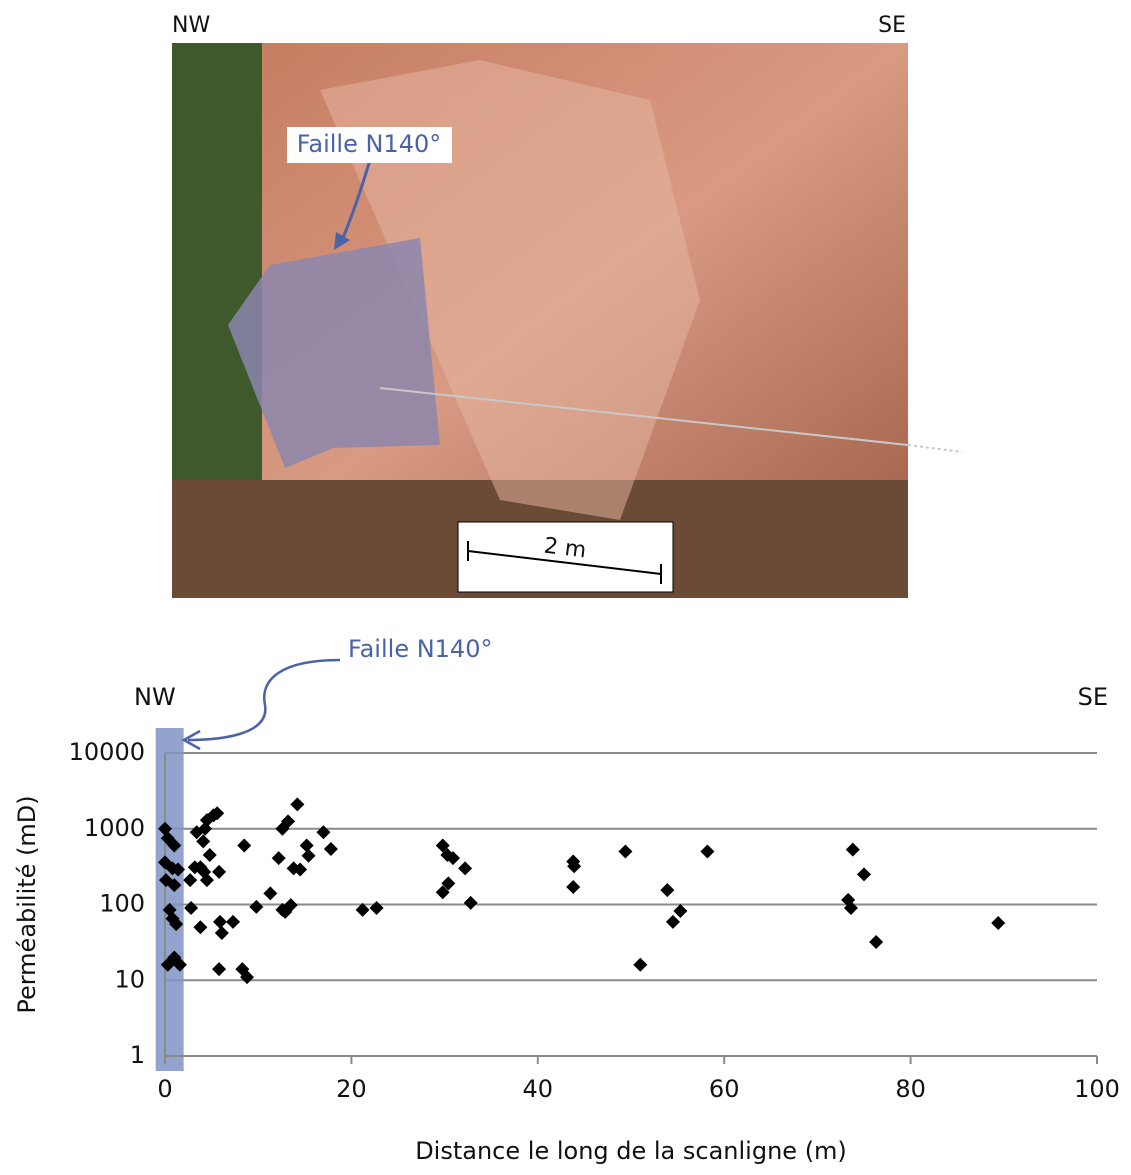  Describe the element at coordinates (169, 899) in the screenshot. I see `fault-band` at that location.